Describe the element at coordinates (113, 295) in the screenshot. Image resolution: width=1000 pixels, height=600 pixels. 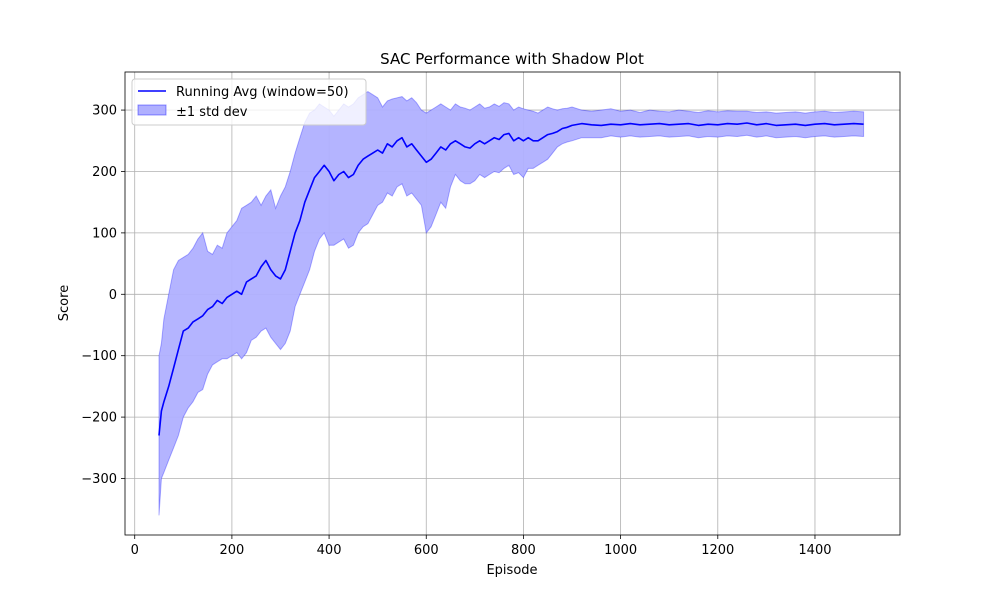
I see `y-tick-label: 0` at that location.